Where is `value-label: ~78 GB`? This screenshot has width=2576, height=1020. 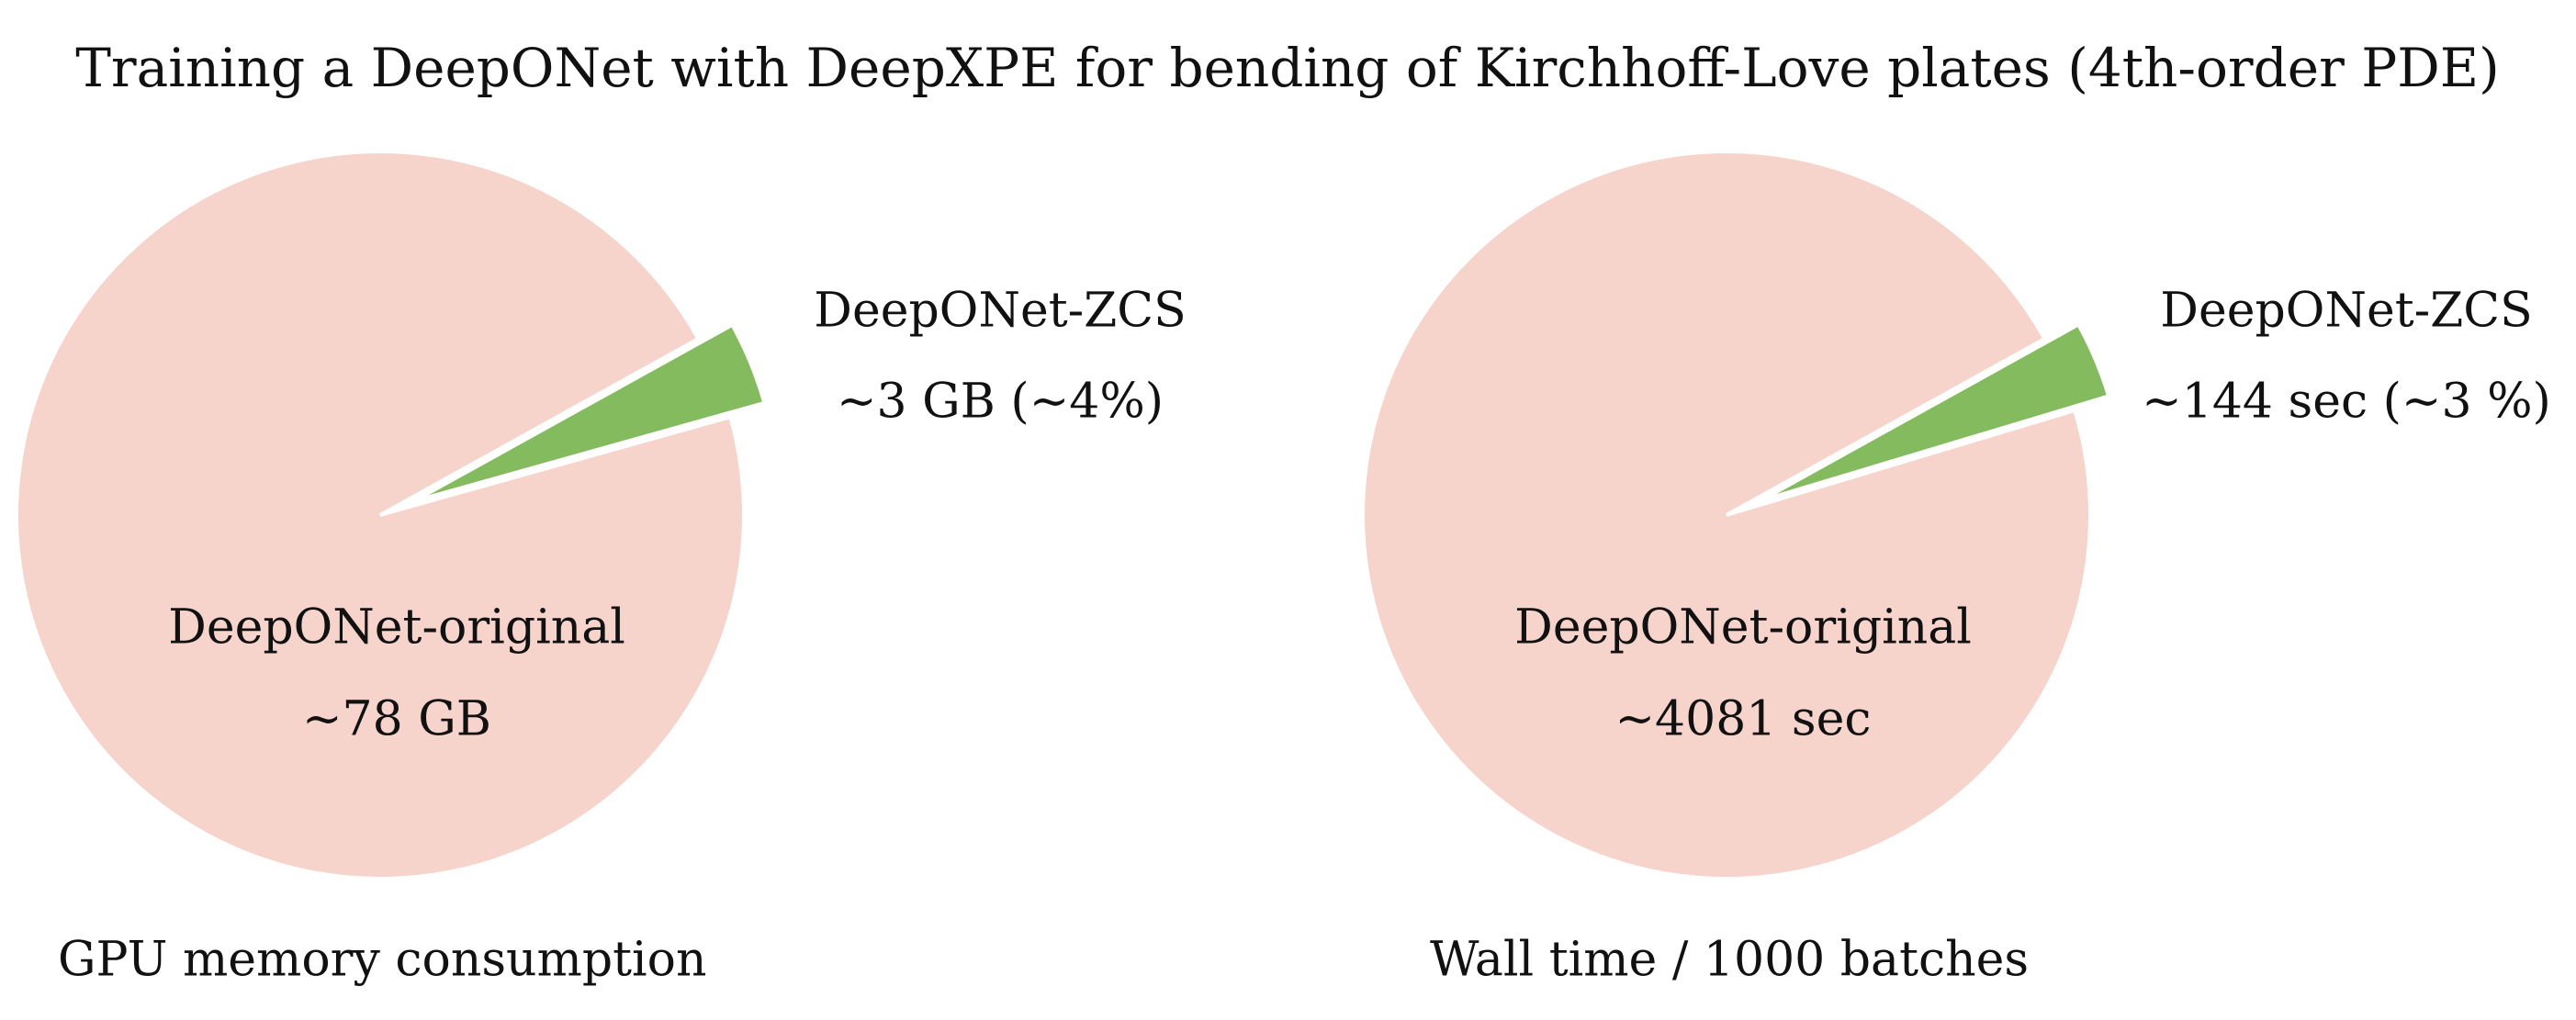
value-label: ~78 GB is located at coordinates (396, 719).